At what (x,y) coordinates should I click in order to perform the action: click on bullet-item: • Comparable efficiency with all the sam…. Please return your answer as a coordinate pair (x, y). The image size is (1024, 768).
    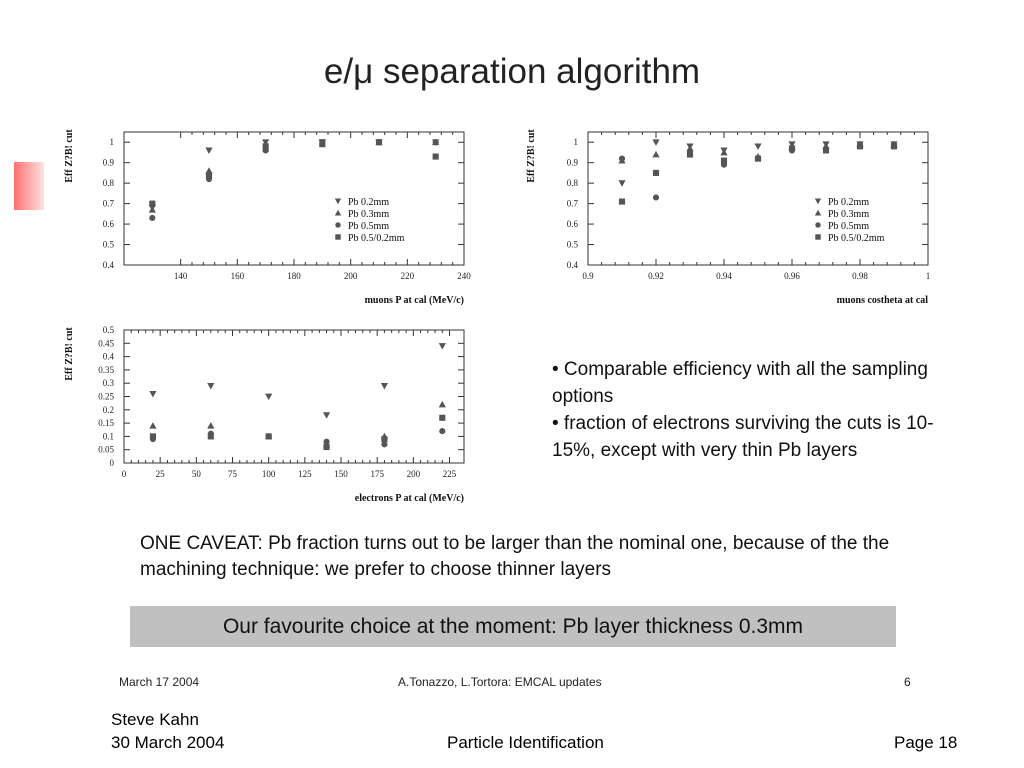
    Looking at the image, I should click on (740, 383).